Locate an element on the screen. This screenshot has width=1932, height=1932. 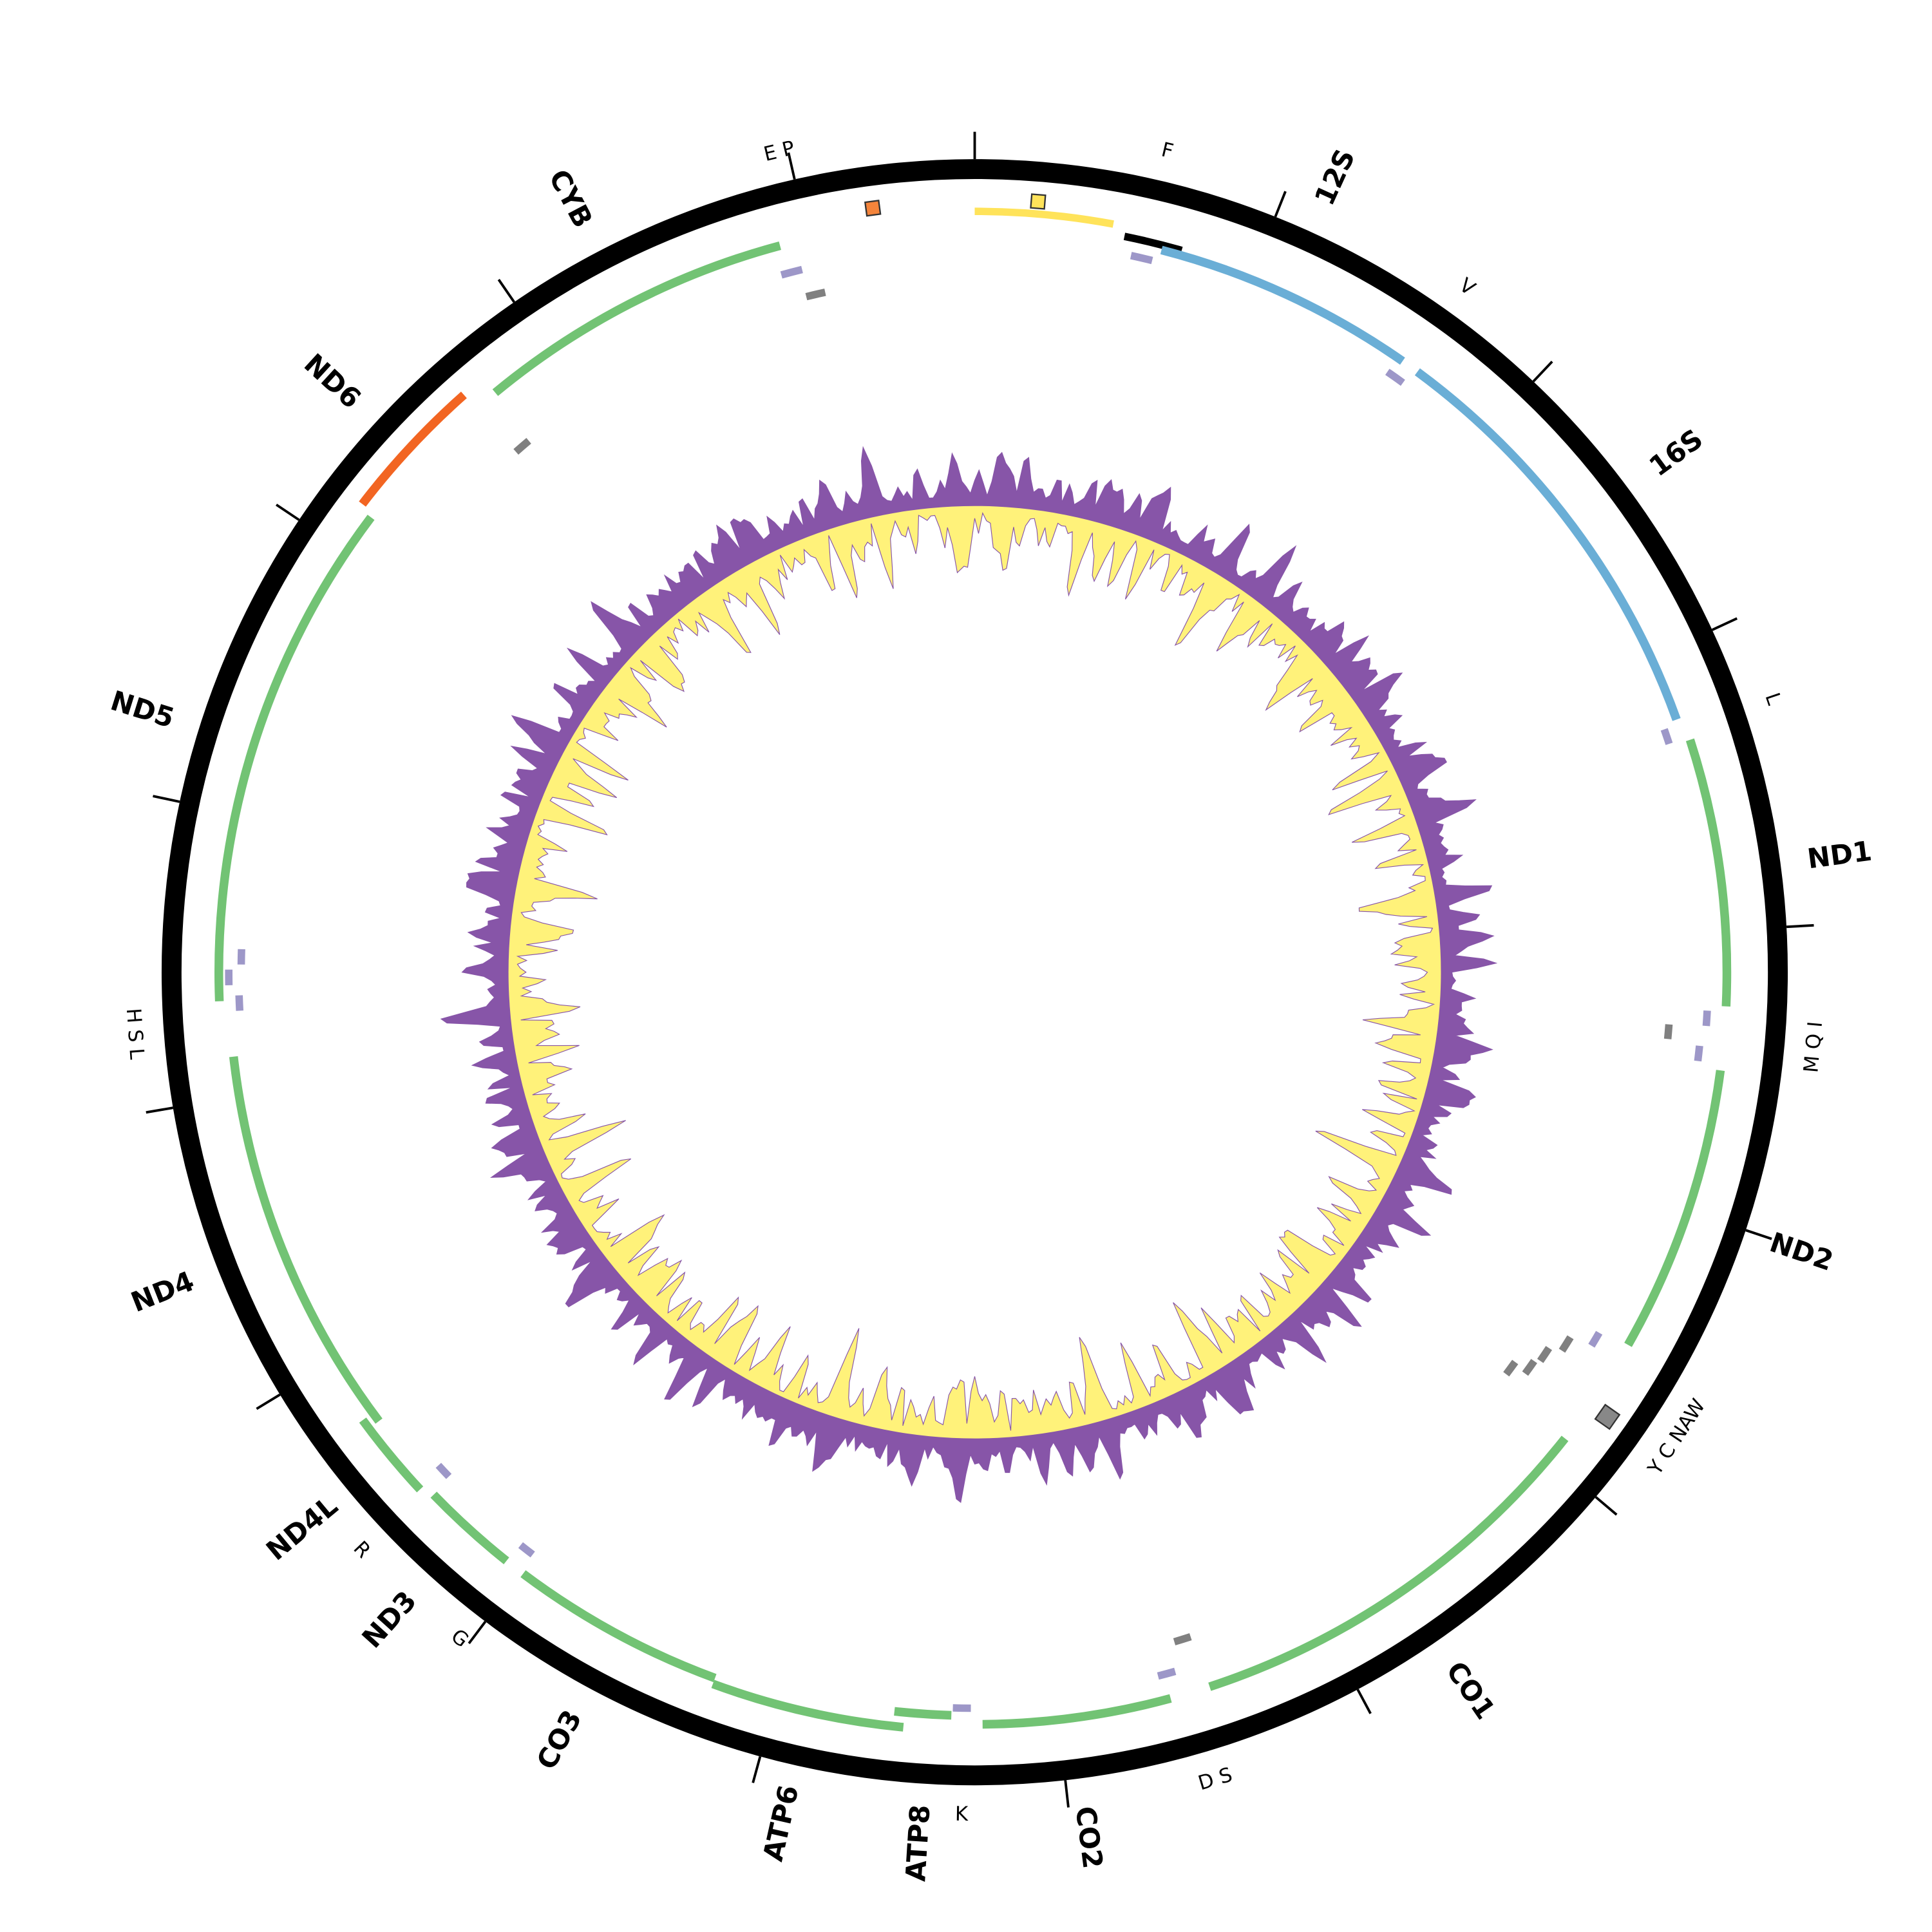
gene-label: ND5 is located at coordinates (143, 710).